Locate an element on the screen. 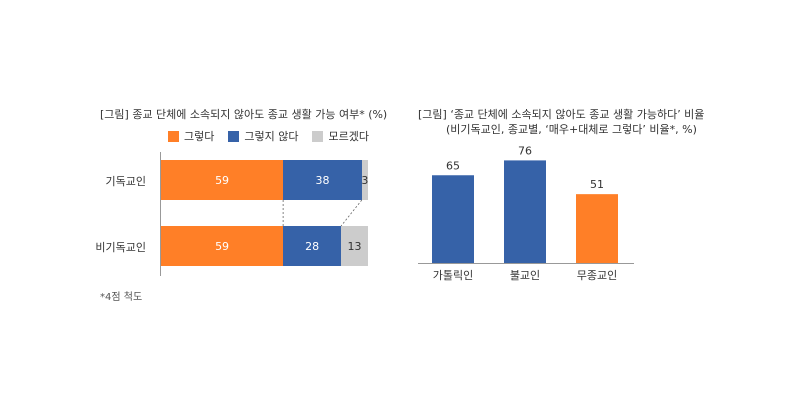 The width and height of the screenshot is (800, 400). category-label: 비기독교인 is located at coordinates (120, 247).